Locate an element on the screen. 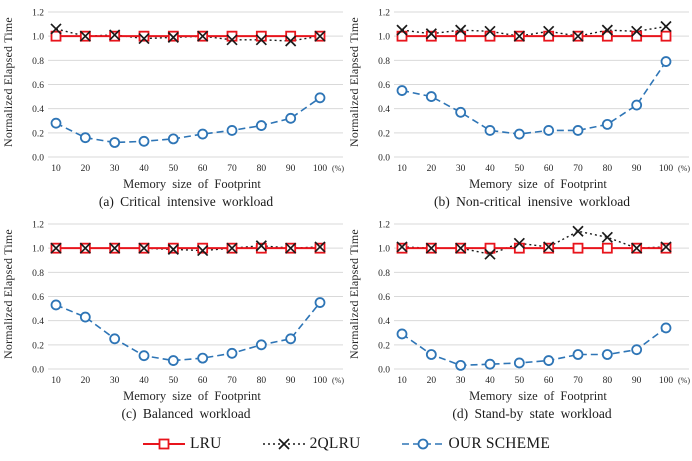 The width and height of the screenshot is (692, 461). subplot-caption: (c) Balanced workload is located at coordinates (186, 413).